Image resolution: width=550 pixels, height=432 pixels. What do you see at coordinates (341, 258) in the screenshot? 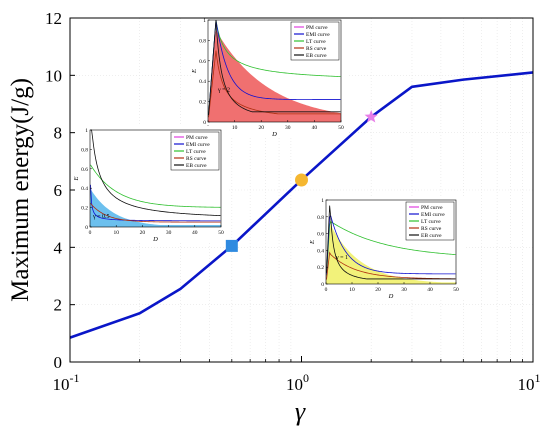
I see `inset-annotation: γ = 1` at bounding box center [341, 258].